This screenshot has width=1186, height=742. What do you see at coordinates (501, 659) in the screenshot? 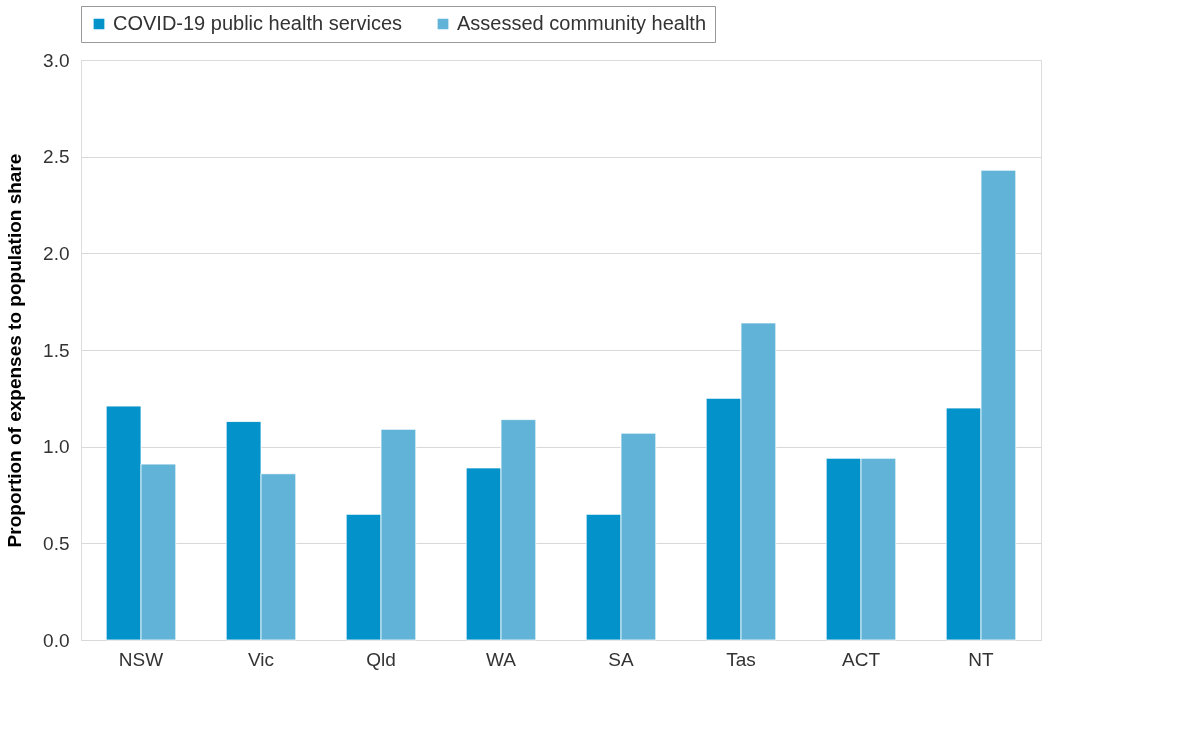
I see `x-tick-label: WA` at bounding box center [501, 659].